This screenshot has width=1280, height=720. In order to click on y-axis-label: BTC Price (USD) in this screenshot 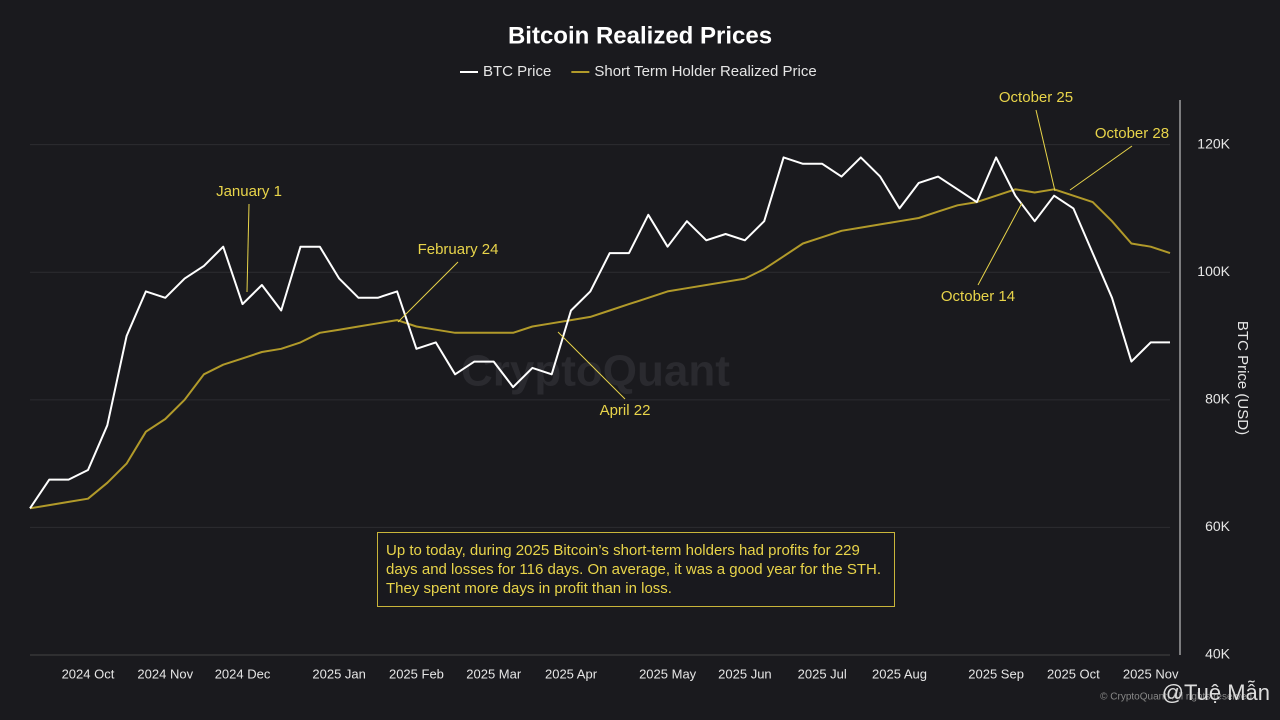, I will do `click(1242, 378)`.